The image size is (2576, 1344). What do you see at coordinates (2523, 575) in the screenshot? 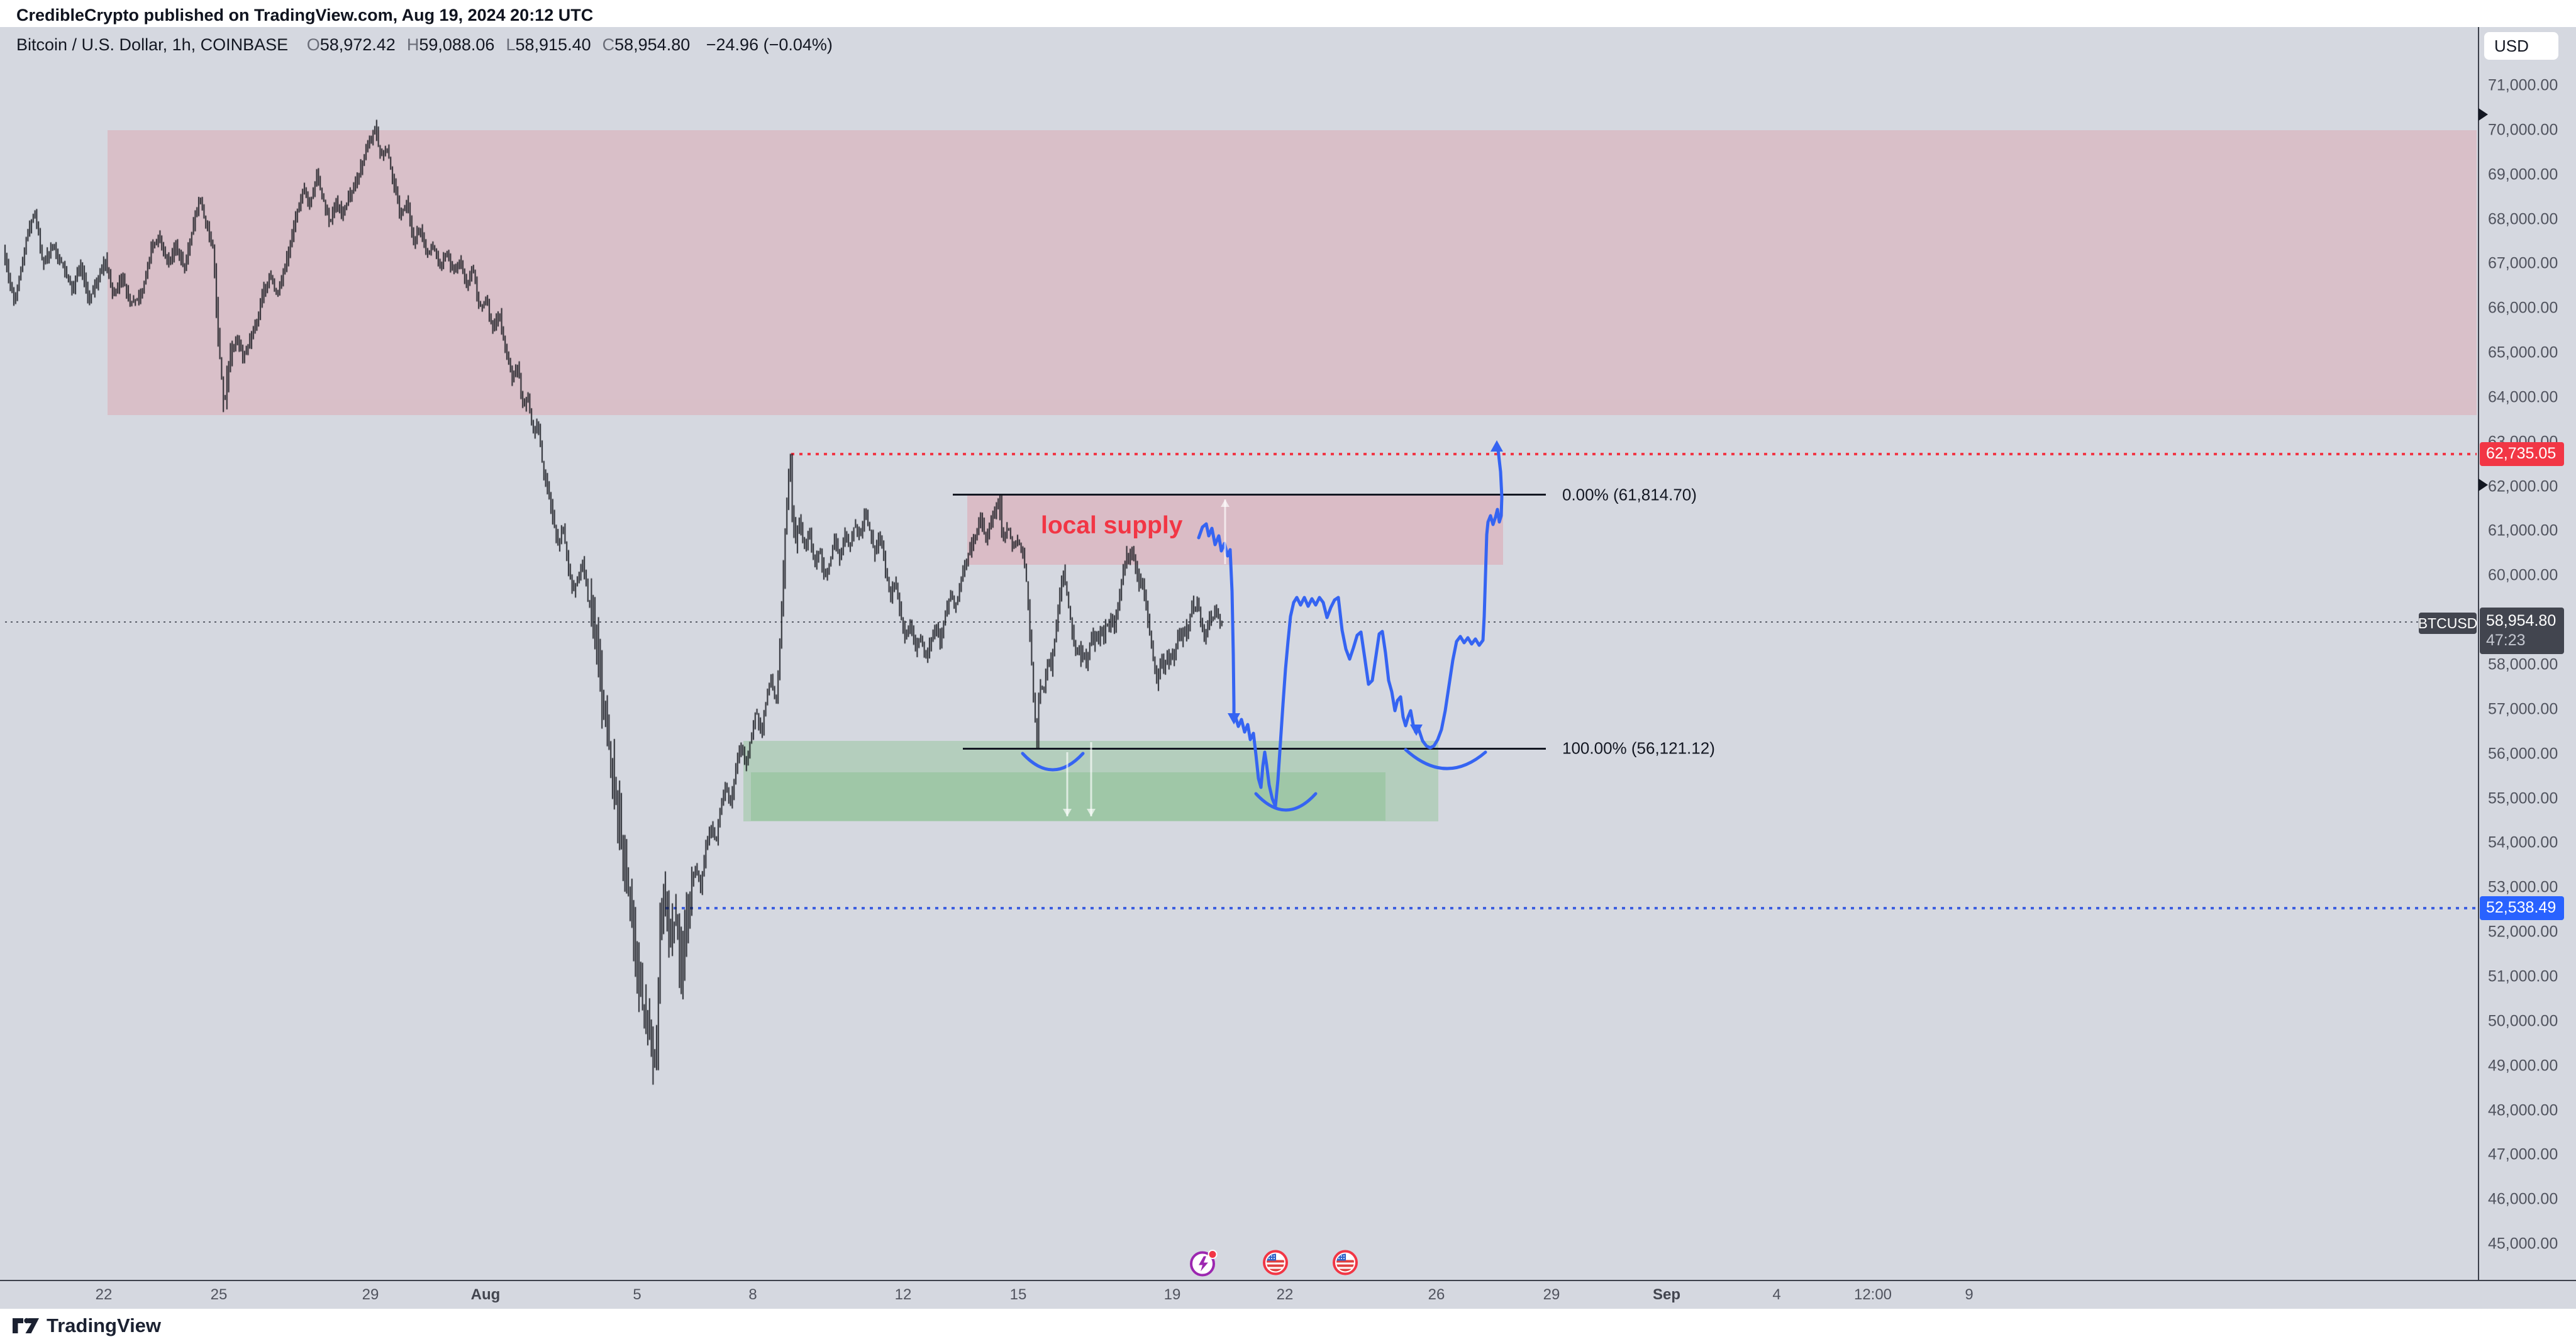
I see `price-tick-label: 60,000.00` at bounding box center [2523, 575].